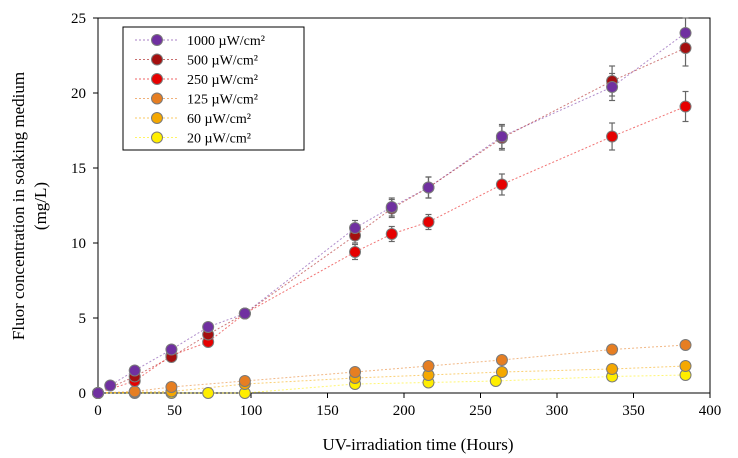  What do you see at coordinates (40, 206) in the screenshot?
I see `y-axis-title-line2: (mg/L)` at bounding box center [40, 206].